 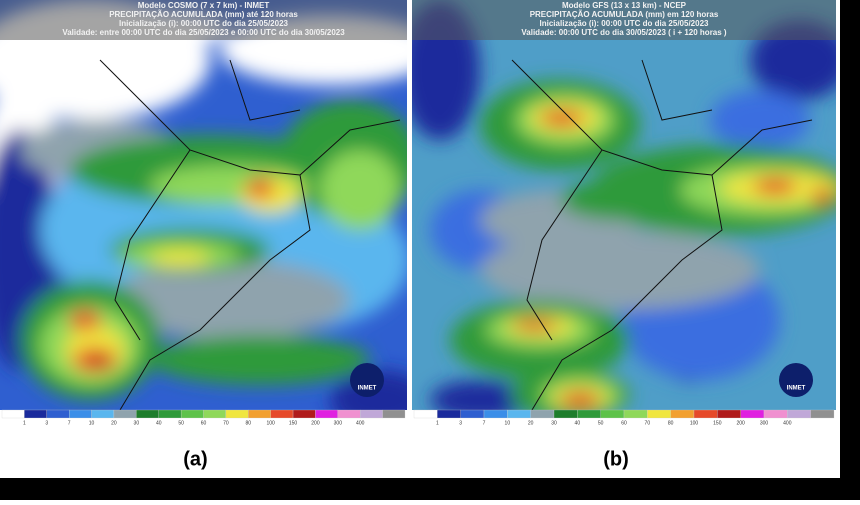 I want to click on colorbar-label: 60, so click(x=204, y=423).